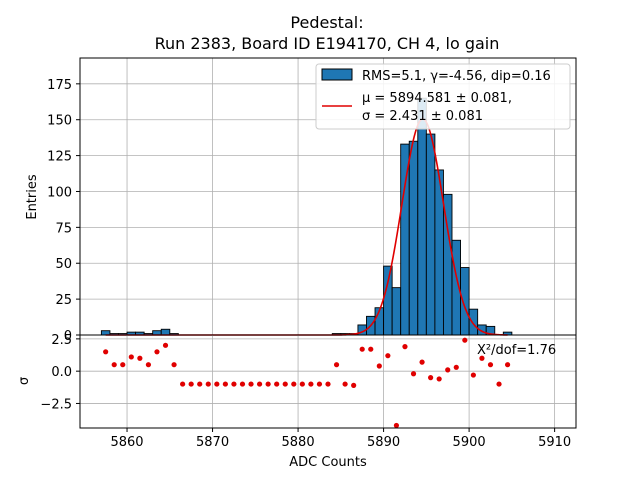  Describe the element at coordinates (32, 197) in the screenshot. I see `top-panel-ylabel: Entries` at that location.